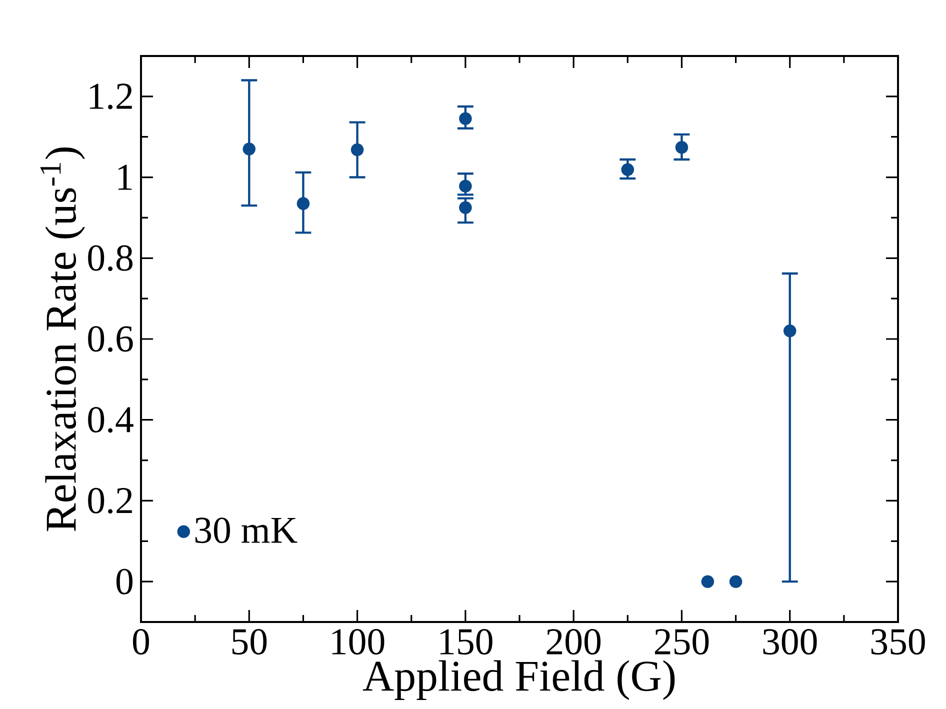 Image resolution: width=946 pixels, height=709 pixels. Describe the element at coordinates (246, 531) in the screenshot. I see `legend-label: 30 mK` at that location.